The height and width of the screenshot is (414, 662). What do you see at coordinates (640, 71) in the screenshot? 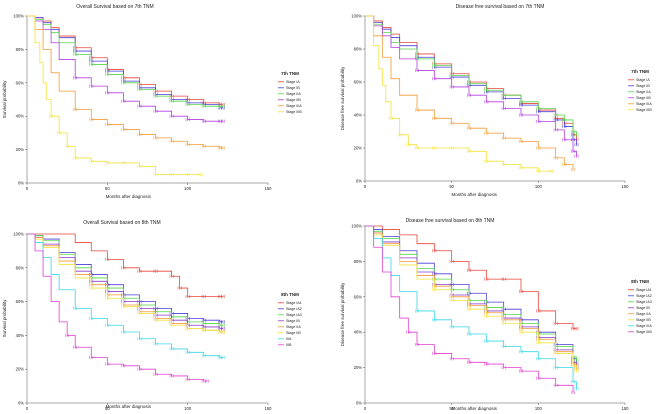
I see `legend-title: 7th TNM` at bounding box center [640, 71].